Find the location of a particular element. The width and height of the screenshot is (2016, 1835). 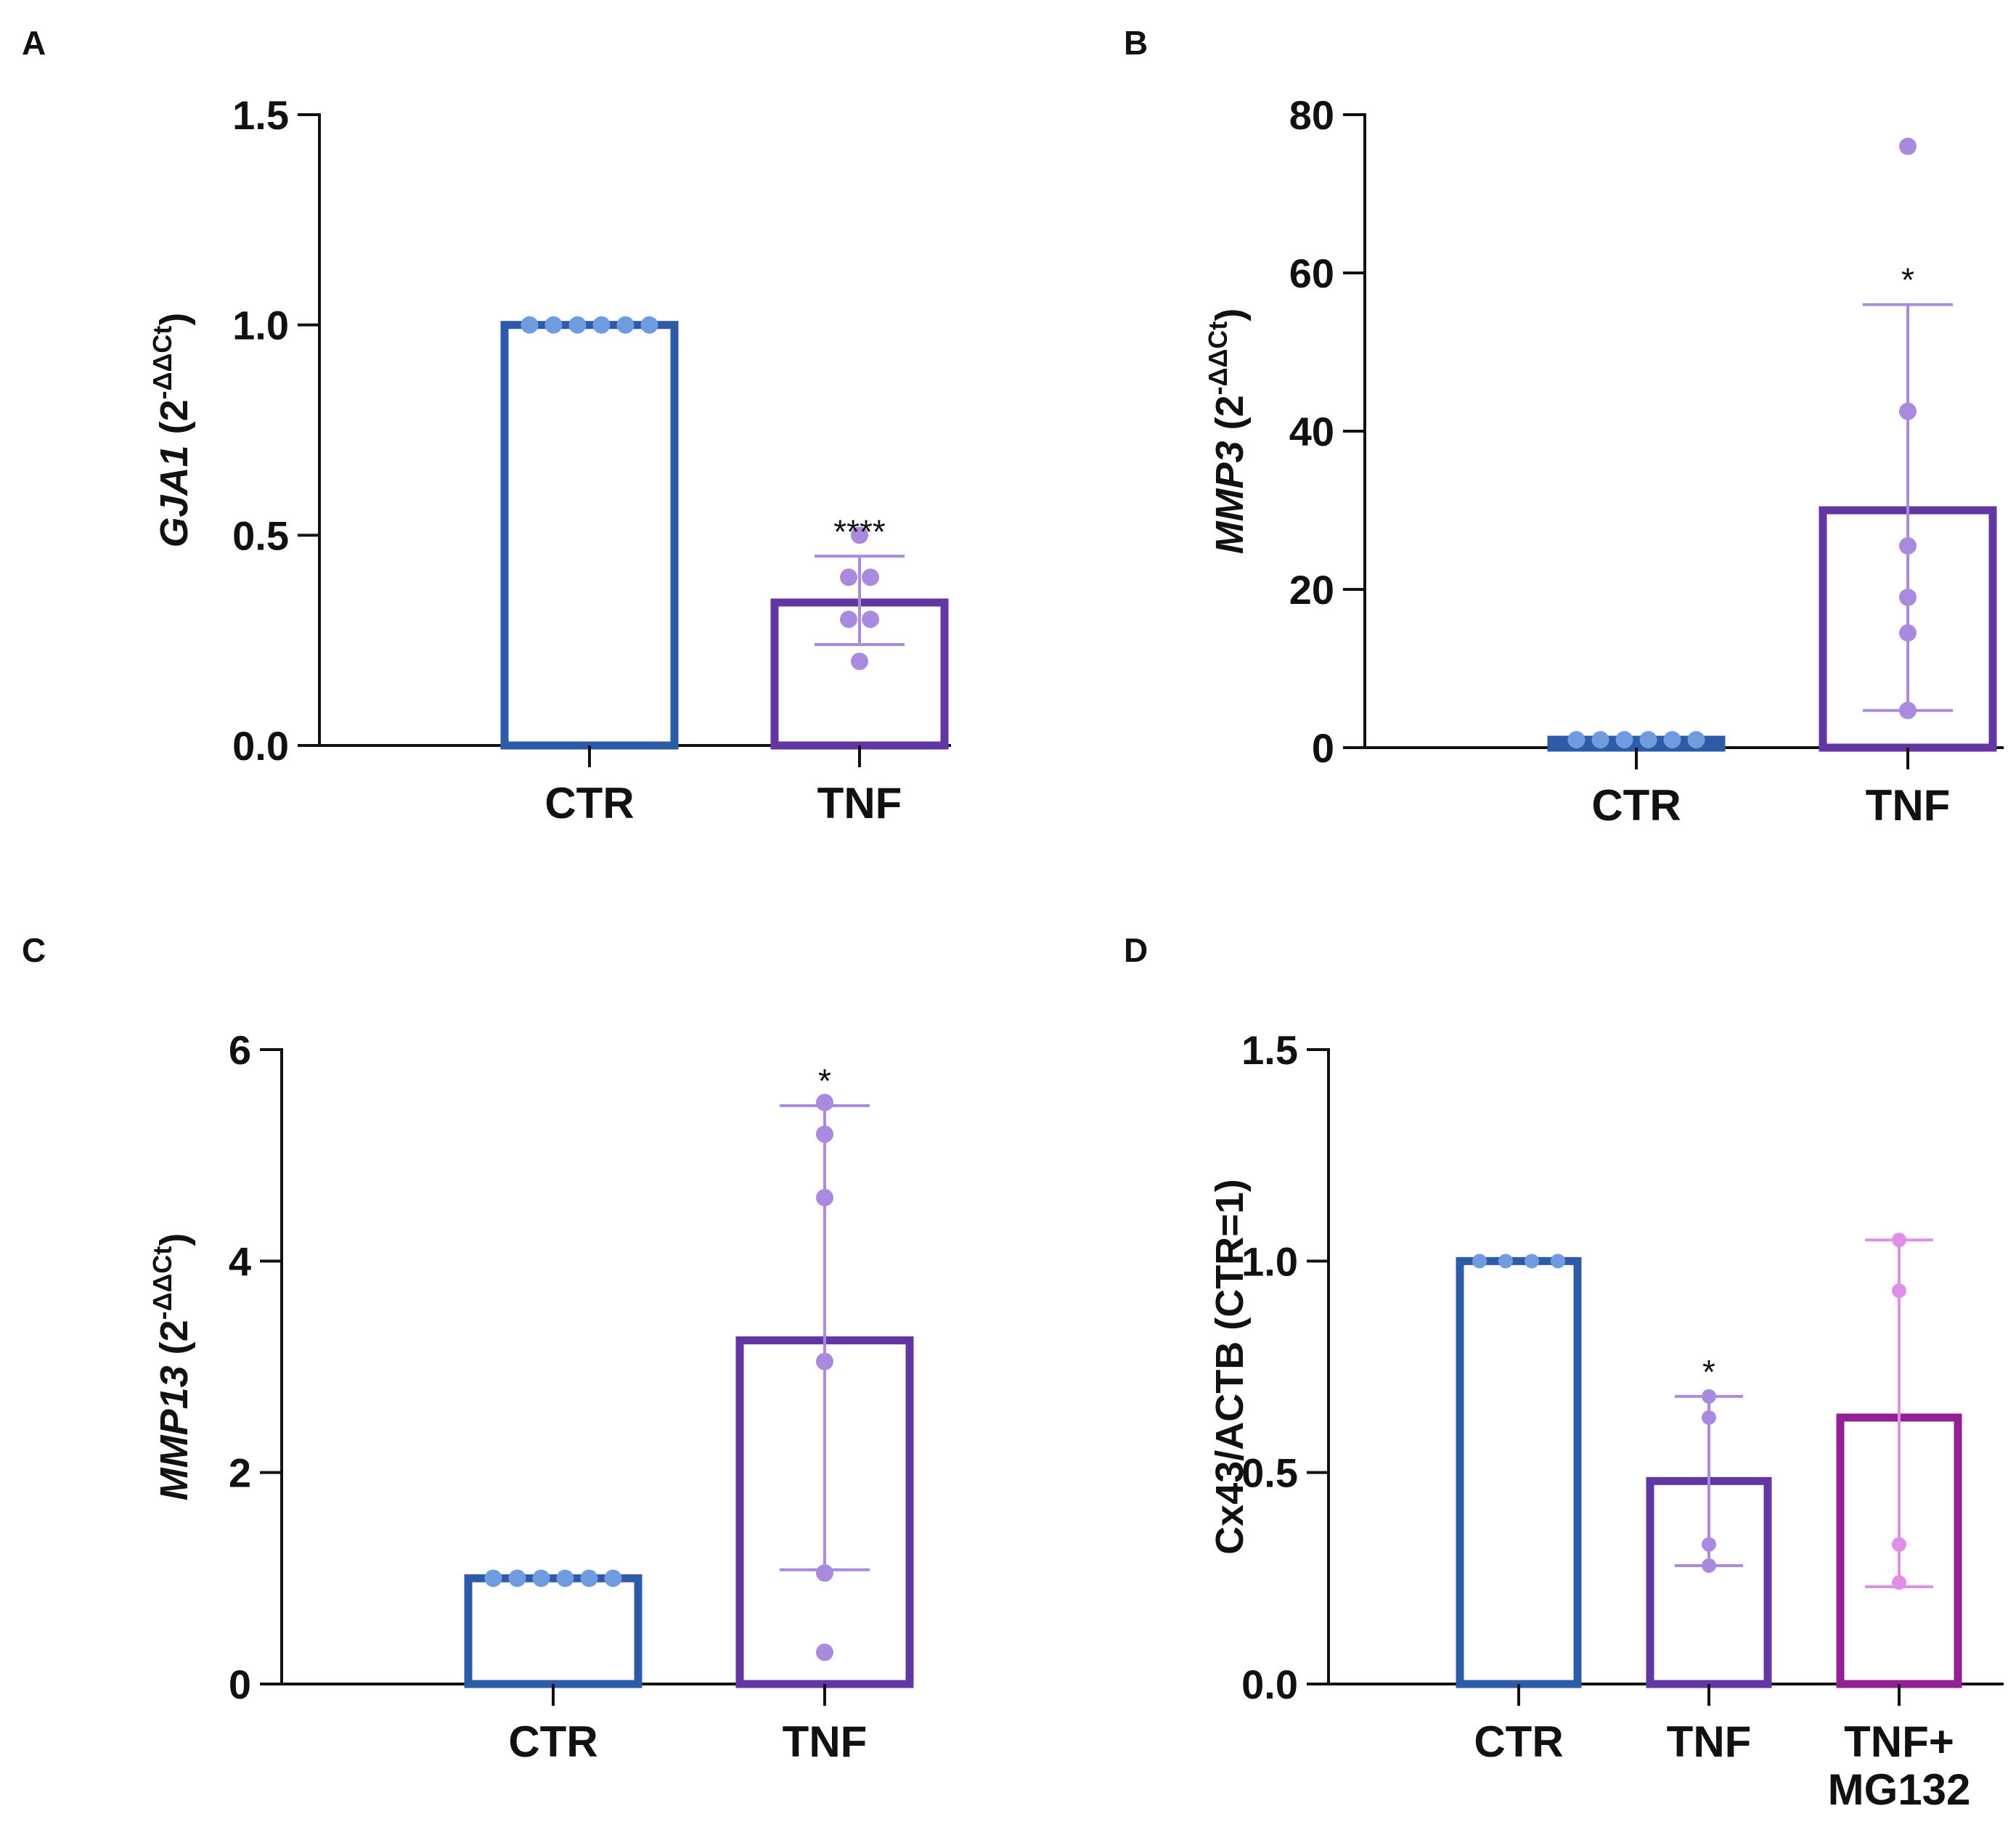

y-axis-title: MMP3 (2-ΔΔCt) is located at coordinates (1227, 431).